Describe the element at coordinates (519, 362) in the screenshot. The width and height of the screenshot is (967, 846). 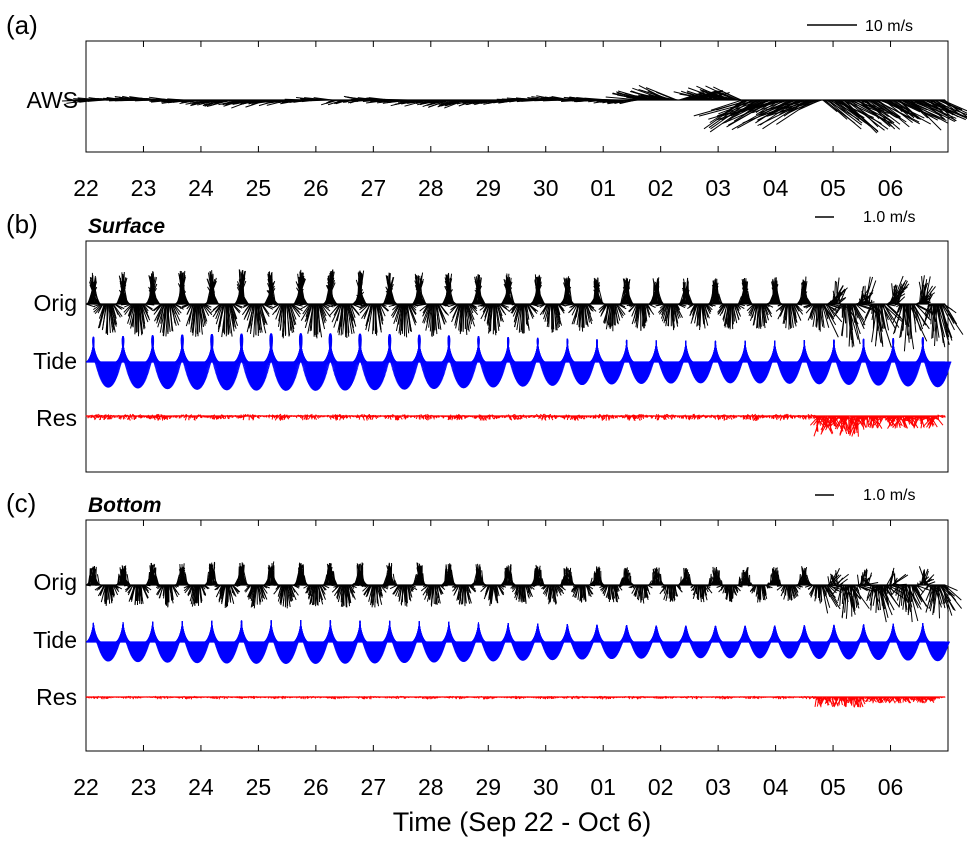
I see `surface-tide-row` at that location.